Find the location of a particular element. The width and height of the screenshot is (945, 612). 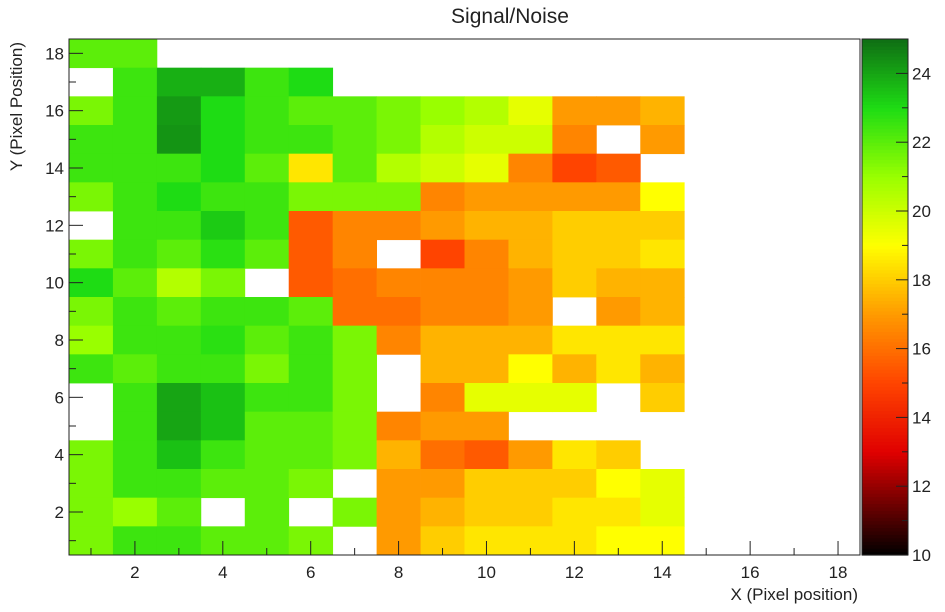

x-tick-label: 16 is located at coordinates (750, 572).